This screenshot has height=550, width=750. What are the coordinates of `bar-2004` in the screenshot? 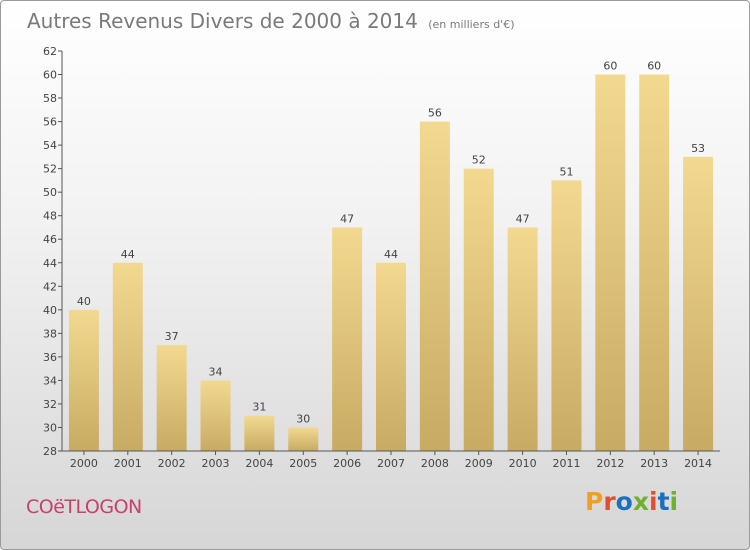 It's located at (259, 433).